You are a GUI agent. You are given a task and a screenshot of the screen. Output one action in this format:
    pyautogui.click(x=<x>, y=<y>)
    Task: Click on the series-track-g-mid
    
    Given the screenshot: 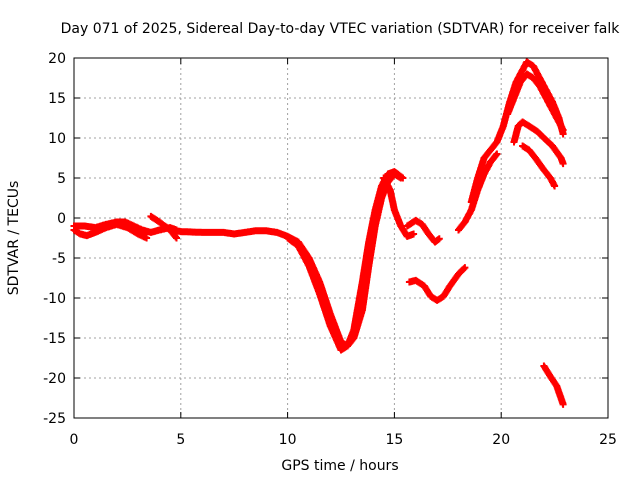 What is the action you would take?
    pyautogui.click(x=423, y=231)
    